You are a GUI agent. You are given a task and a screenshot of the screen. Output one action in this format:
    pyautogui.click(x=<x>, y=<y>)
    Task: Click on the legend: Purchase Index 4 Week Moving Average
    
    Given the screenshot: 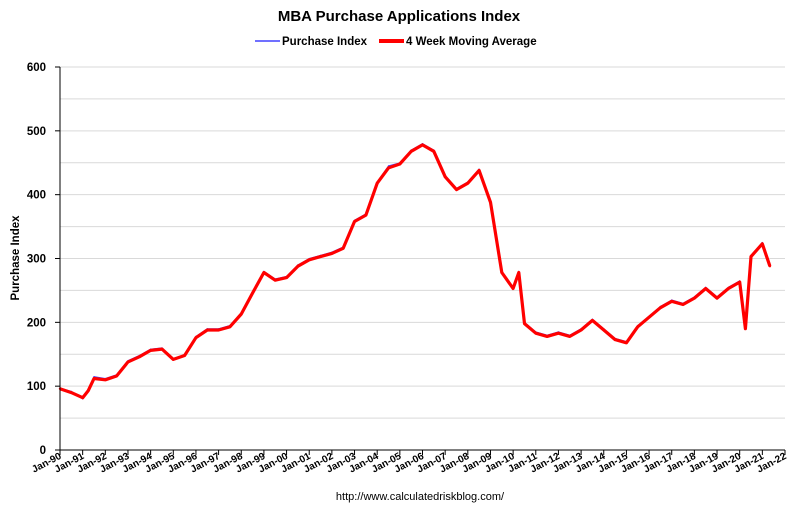 What is the action you would take?
    pyautogui.click(x=396, y=42)
    